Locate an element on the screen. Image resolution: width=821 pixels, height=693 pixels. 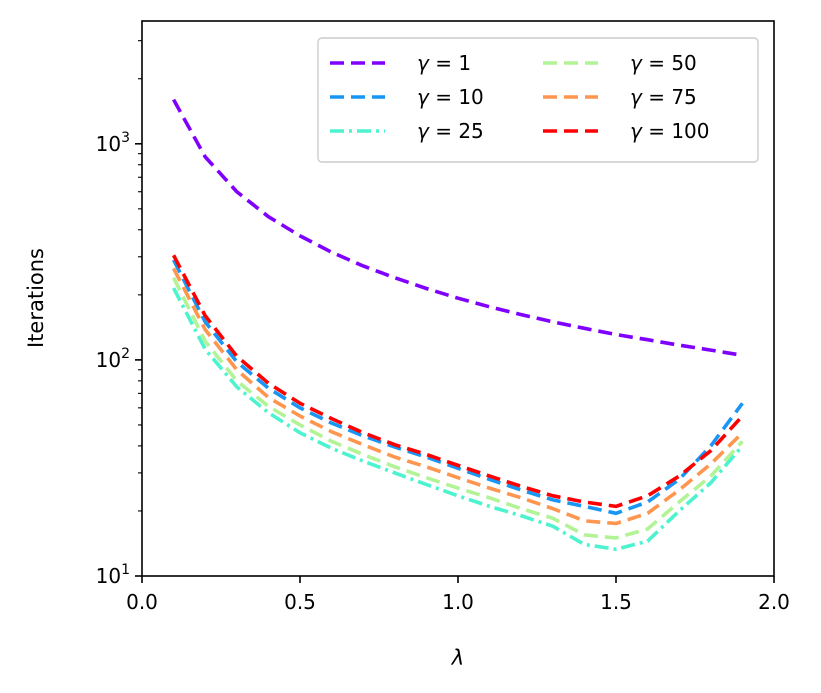
x-tick-label: 0.0 is located at coordinates (142, 602).